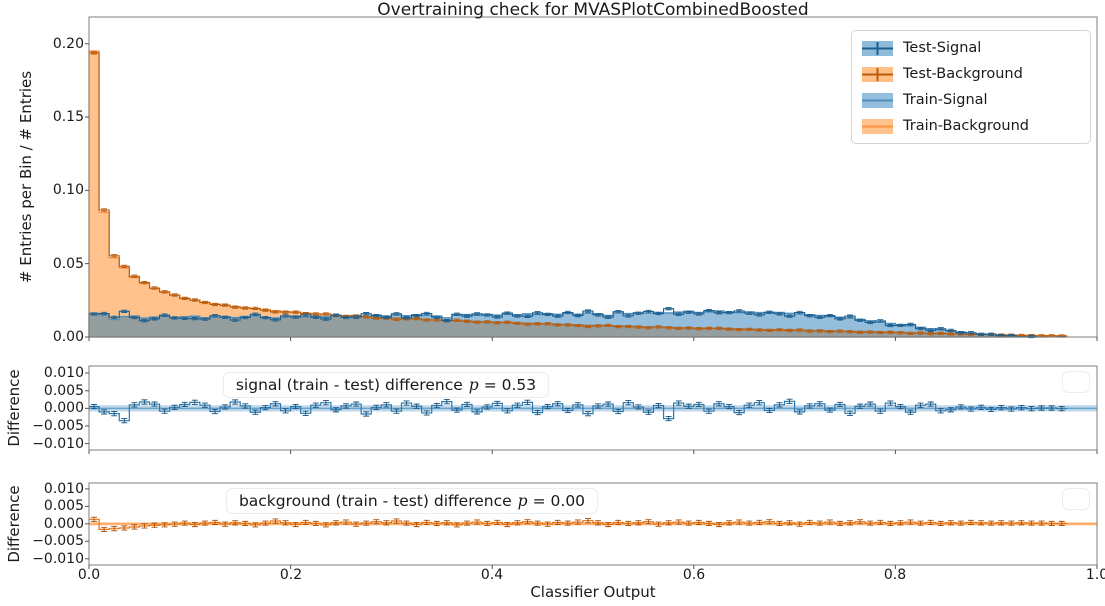 Image resolution: width=1105 pixels, height=606 pixels. I want to click on y-tick-label: 0.10, so click(68, 190).